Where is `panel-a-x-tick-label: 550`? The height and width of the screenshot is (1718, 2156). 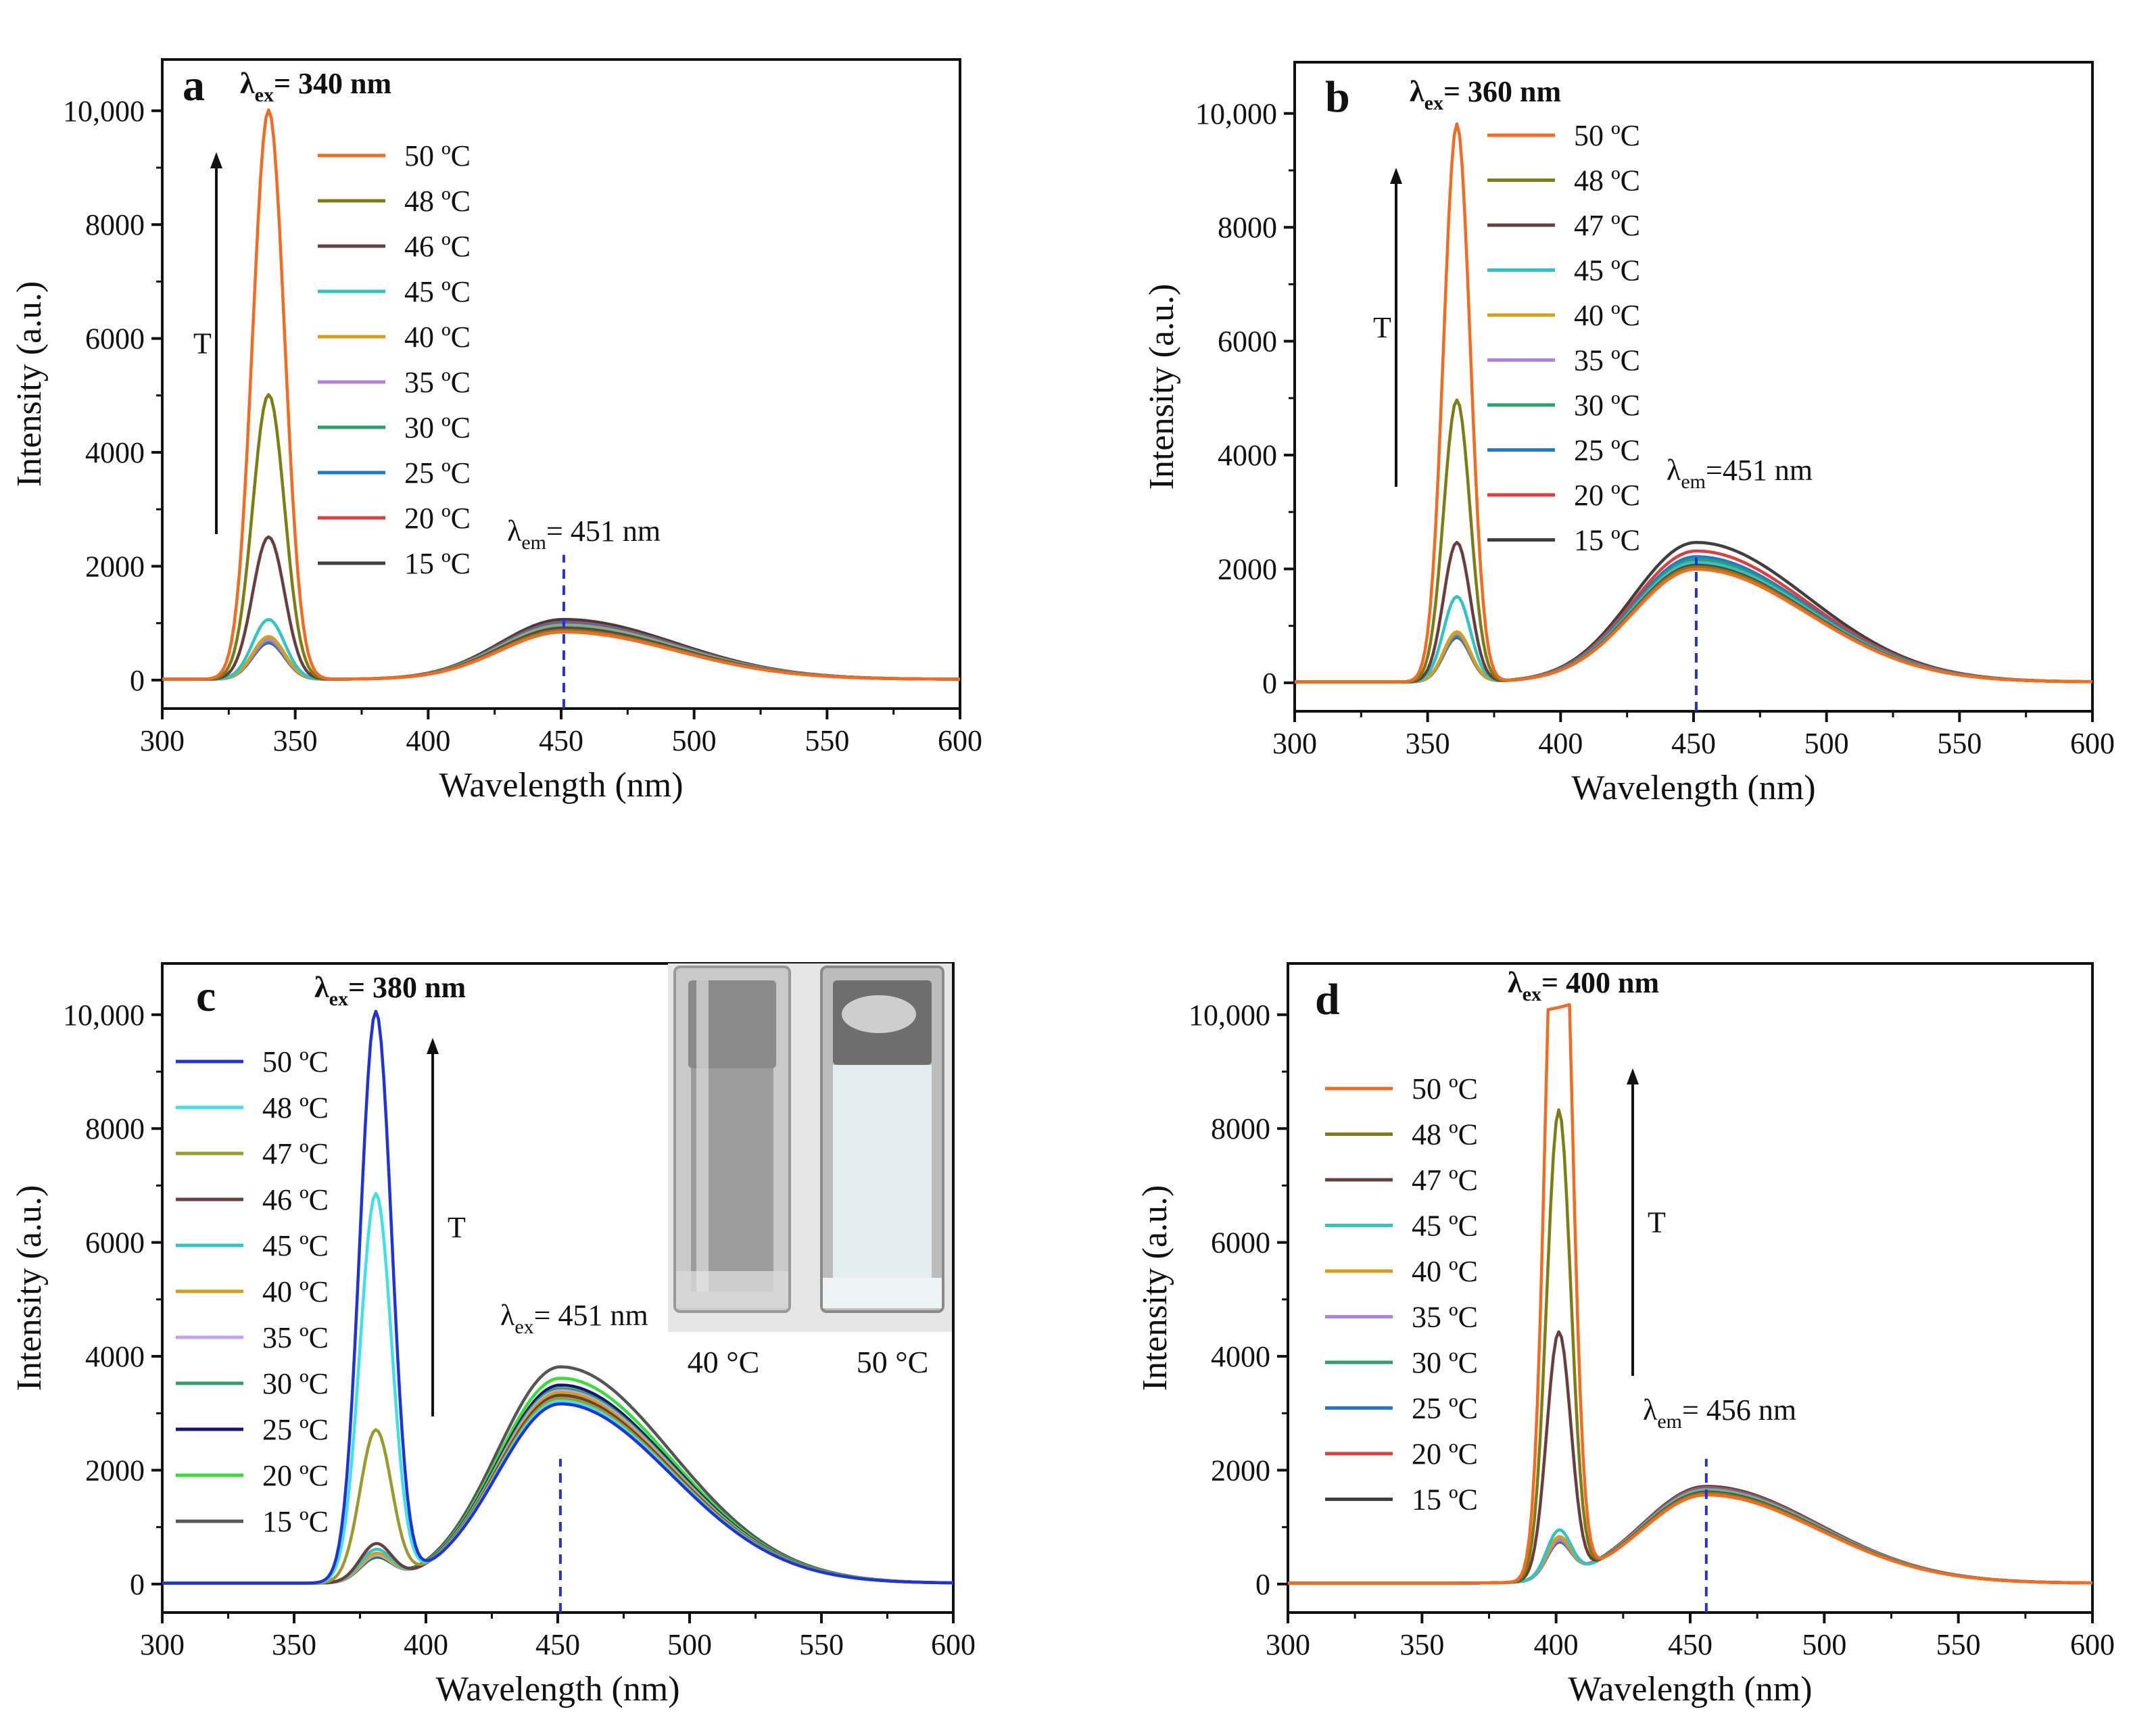 panel-a-x-tick-label: 550 is located at coordinates (827, 740).